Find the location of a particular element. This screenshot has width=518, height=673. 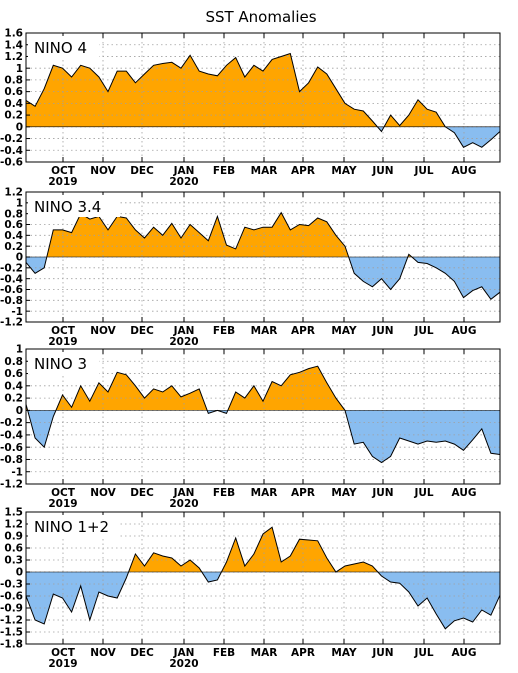

y-tick-label: 1.5 is located at coordinates (13, 513).